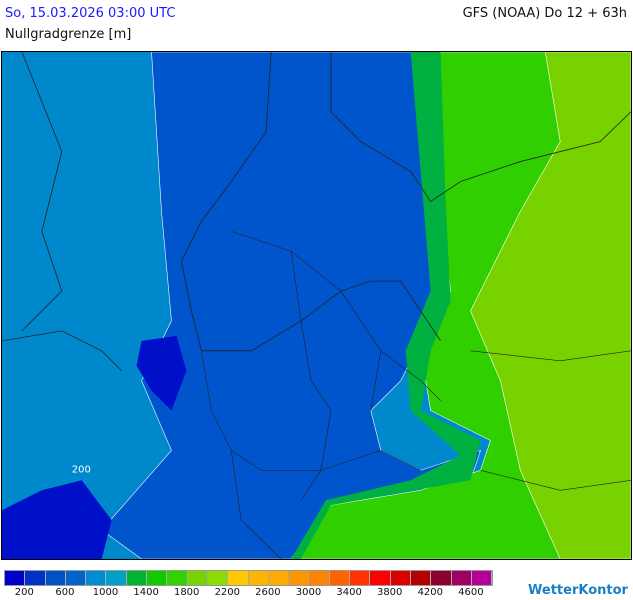 Image resolution: width=633 pixels, height=600 pixels. Describe the element at coordinates (349, 592) in the screenshot. I see `legend-label: 3400` at that location.